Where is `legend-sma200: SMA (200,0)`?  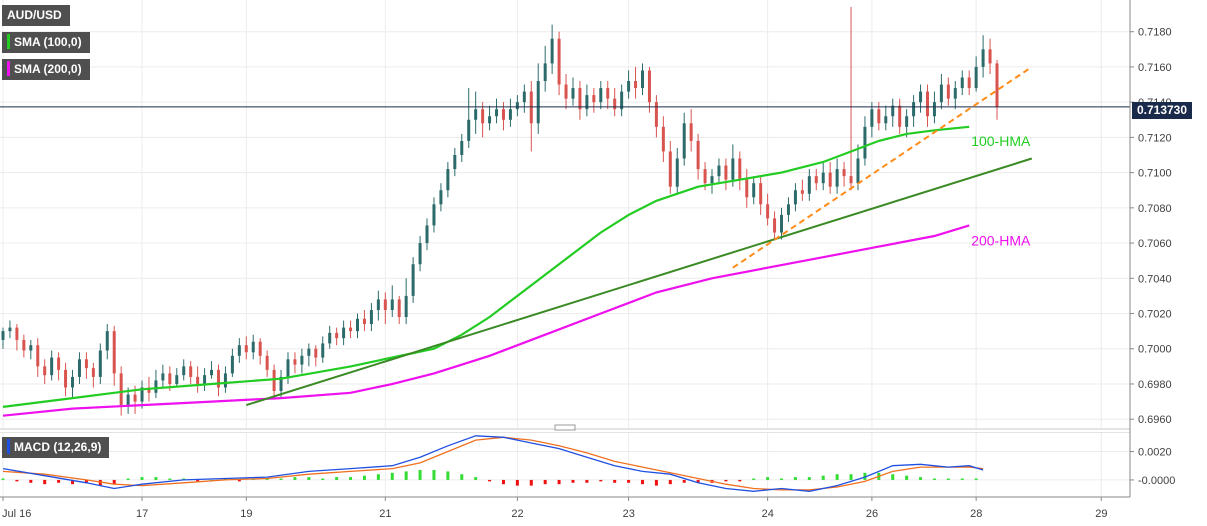 legend-sma200: SMA (200,0) is located at coordinates (46, 69).